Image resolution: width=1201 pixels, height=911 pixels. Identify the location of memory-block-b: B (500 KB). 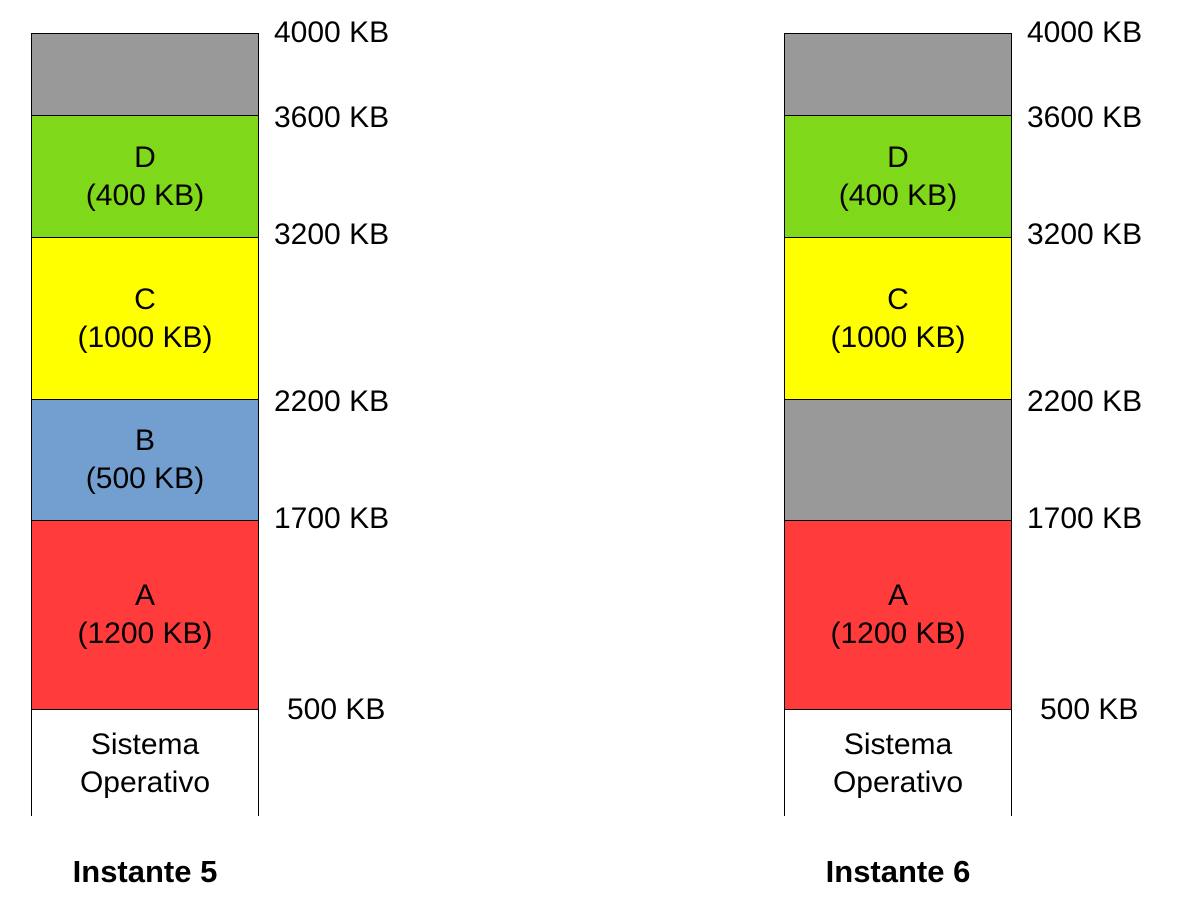
(145, 459).